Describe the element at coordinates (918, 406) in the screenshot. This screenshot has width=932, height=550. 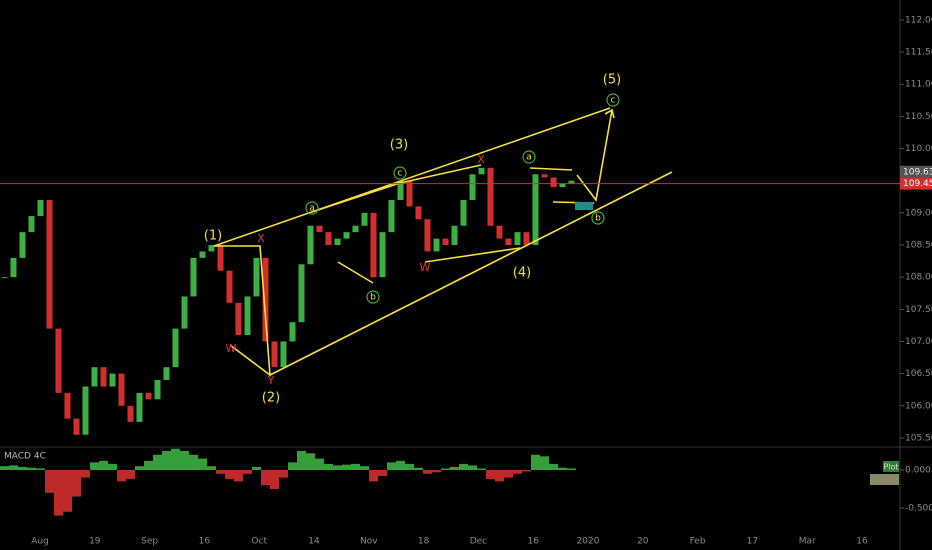
I see `y-tick-label: 106.000` at that location.